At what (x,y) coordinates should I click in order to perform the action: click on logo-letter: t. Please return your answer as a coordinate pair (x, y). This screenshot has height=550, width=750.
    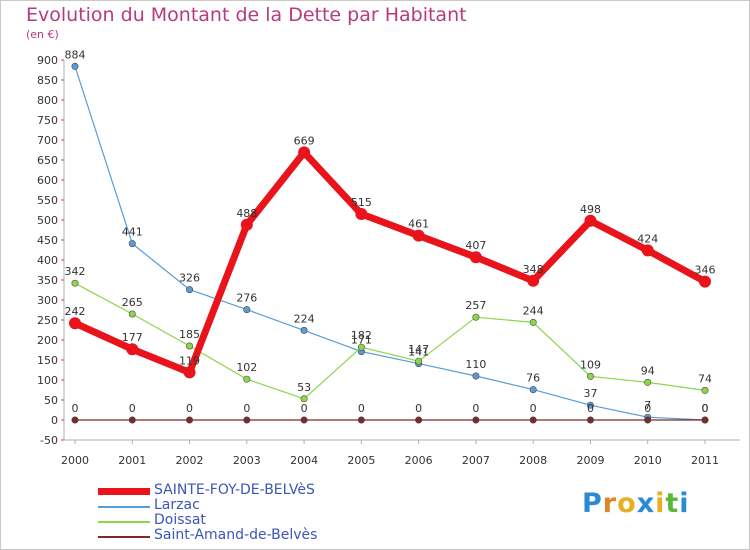
    Looking at the image, I should click on (672, 503).